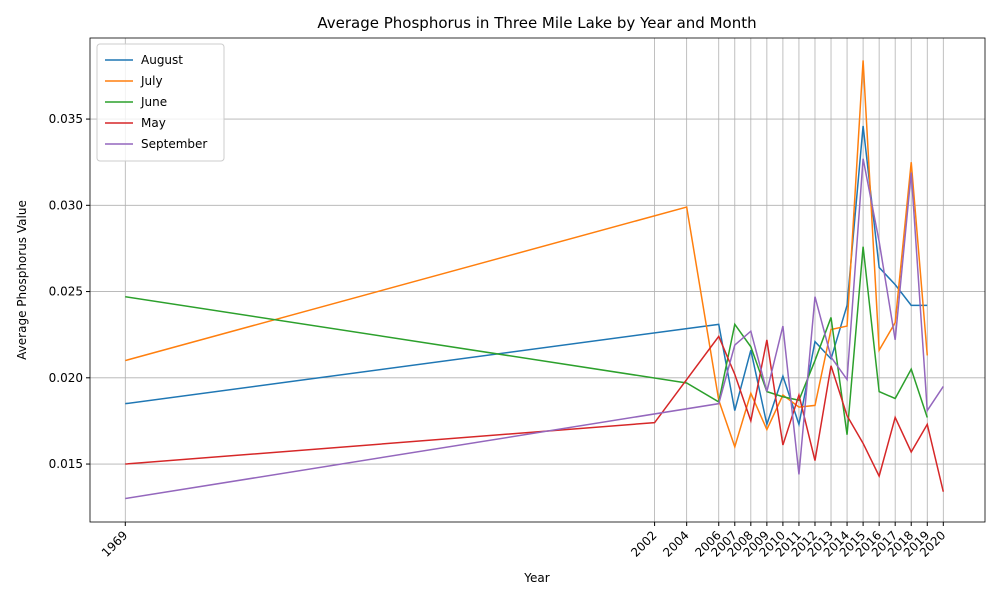 The width and height of the screenshot is (1000, 600). What do you see at coordinates (66, 378) in the screenshot?
I see `y-tick-label: 0.020` at bounding box center [66, 378].